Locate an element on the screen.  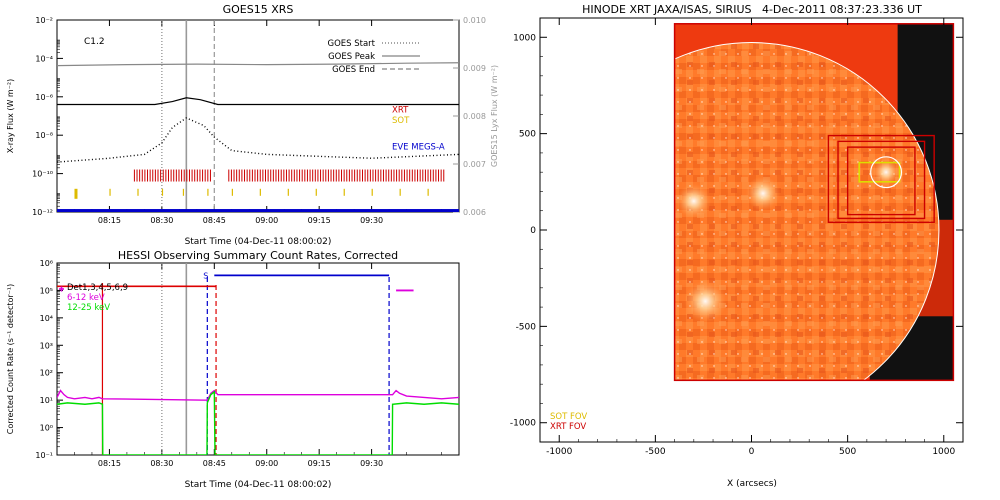
xrt-xtick-label: 1000 is located at coordinates (943, 452).